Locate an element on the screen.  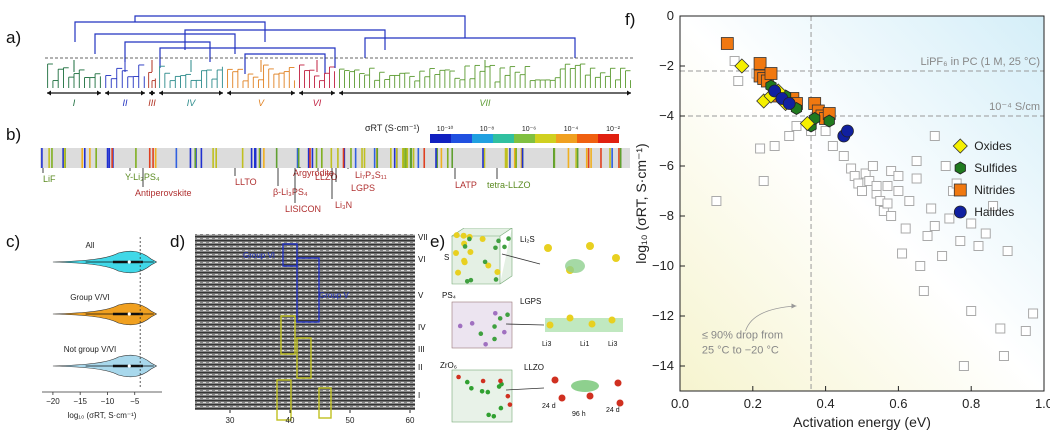
y-tick-label: 0 is located at coordinates (670, 15).